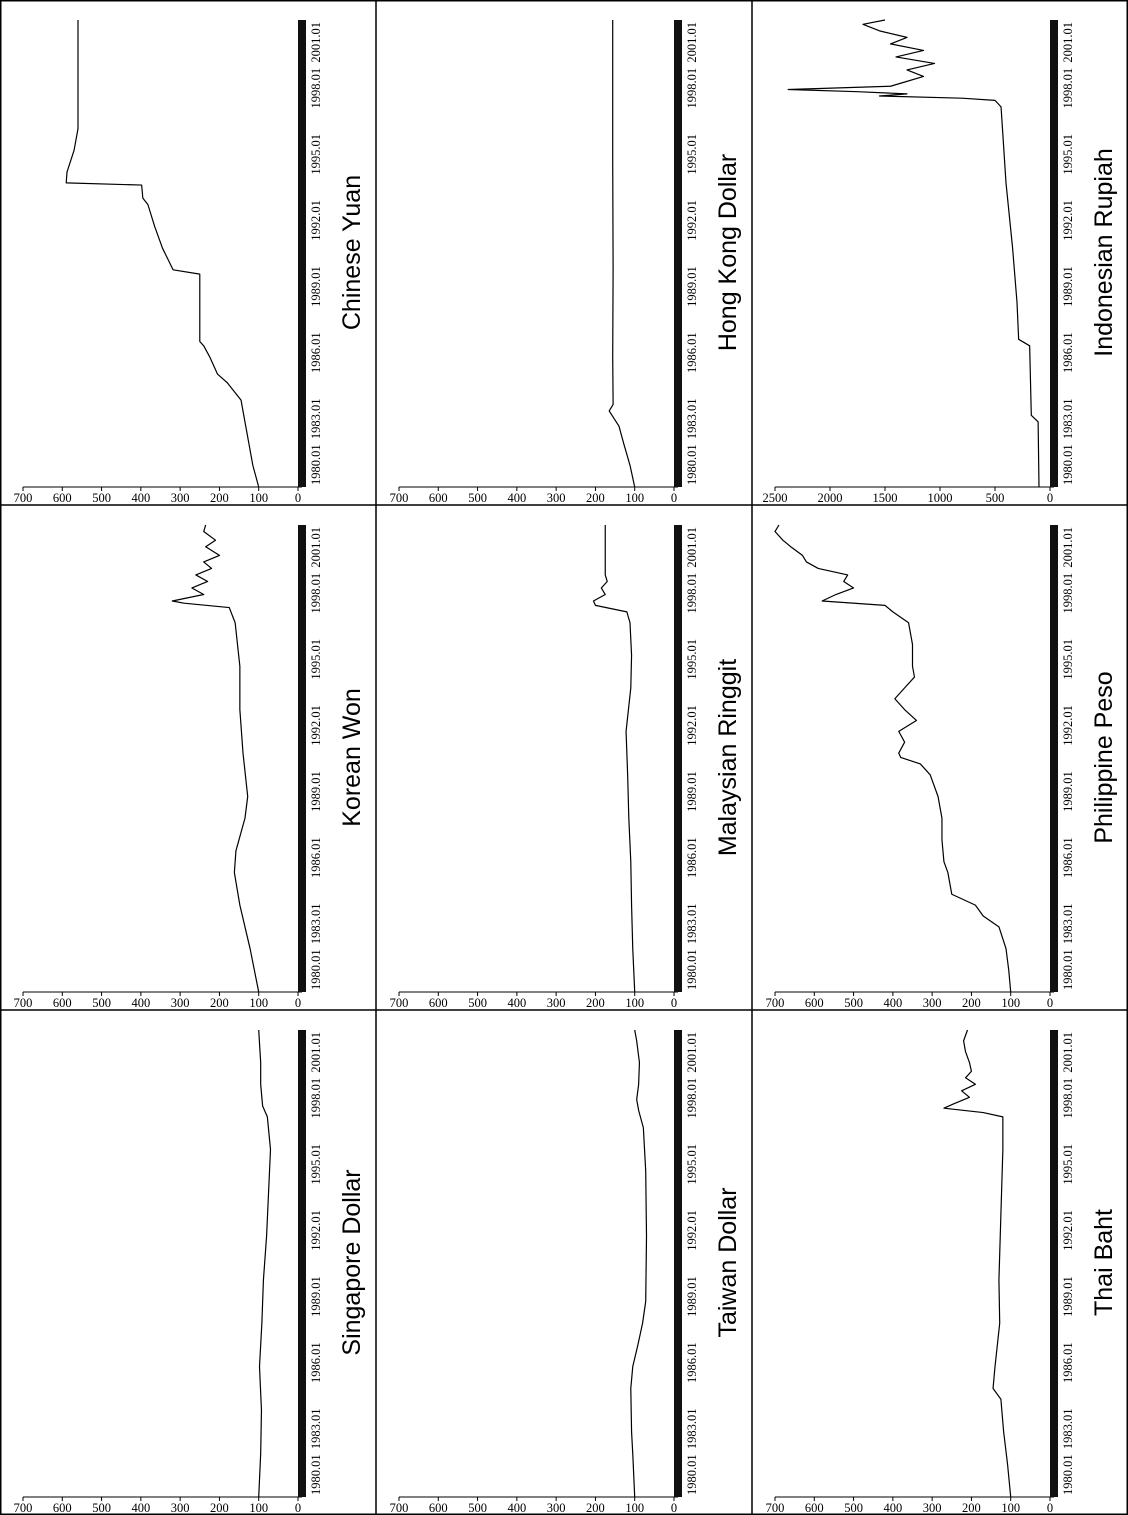 The width and height of the screenshot is (1128, 1515). Describe the element at coordinates (728, 252) in the screenshot. I see `panel-title: Hong Kong Dollar` at that location.